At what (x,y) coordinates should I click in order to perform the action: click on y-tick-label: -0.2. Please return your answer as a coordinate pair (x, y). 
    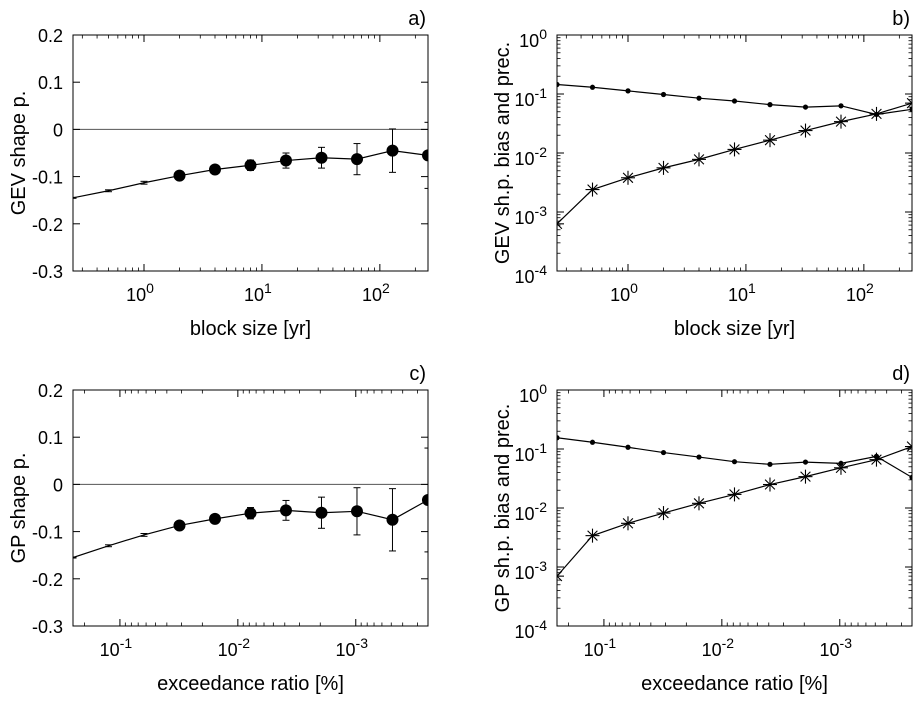
    Looking at the image, I should click on (47, 225).